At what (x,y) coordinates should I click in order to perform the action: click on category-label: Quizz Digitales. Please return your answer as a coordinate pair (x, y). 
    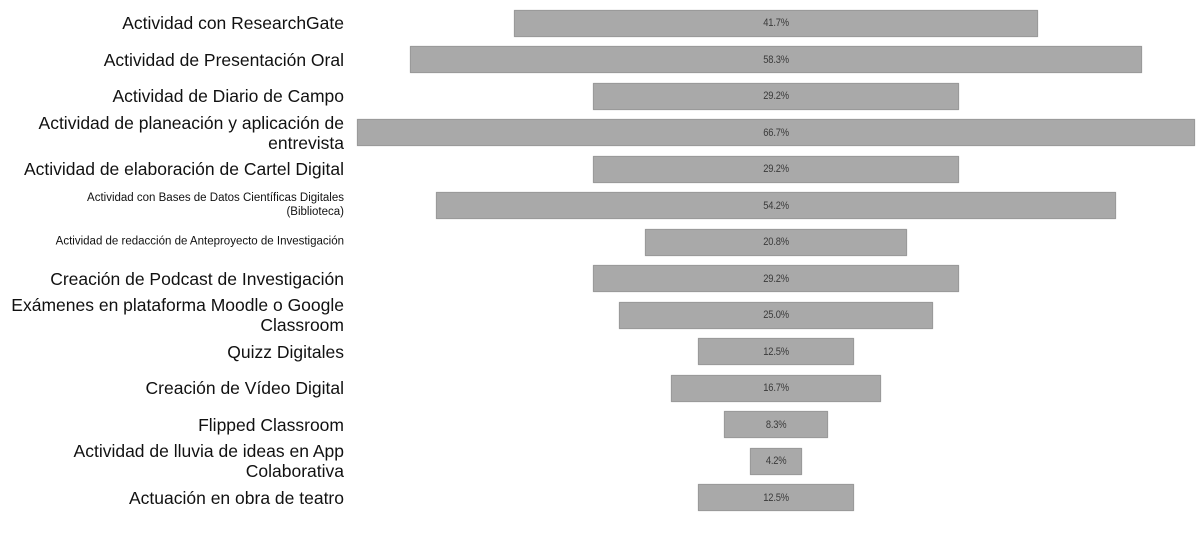
    Looking at the image, I should click on (285, 351).